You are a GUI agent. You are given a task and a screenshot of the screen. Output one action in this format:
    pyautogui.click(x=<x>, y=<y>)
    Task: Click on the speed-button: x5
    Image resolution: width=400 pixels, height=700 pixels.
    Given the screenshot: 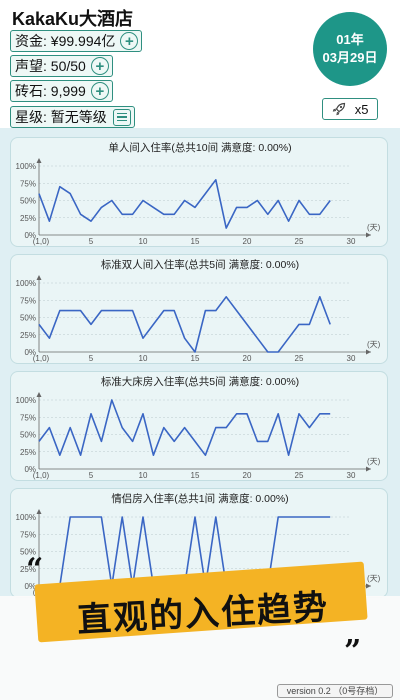 What is the action you would take?
    pyautogui.click(x=350, y=109)
    